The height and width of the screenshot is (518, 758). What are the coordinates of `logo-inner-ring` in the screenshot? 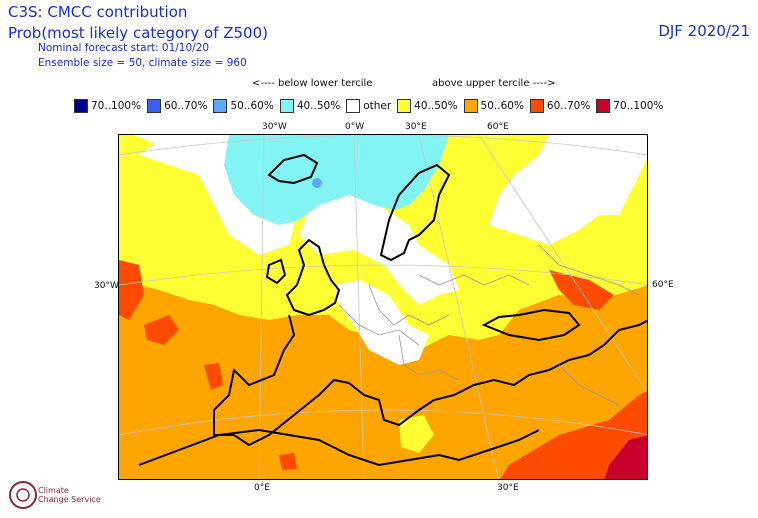 It's located at (23, 495).